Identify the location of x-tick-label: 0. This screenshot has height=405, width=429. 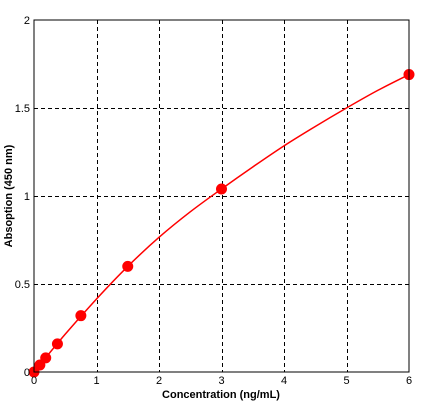
(34, 381).